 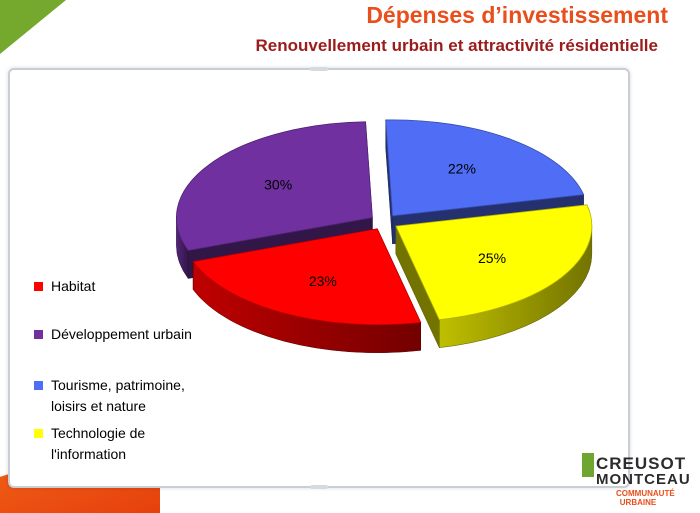 I want to click on frame-handle-top, so click(x=319, y=69).